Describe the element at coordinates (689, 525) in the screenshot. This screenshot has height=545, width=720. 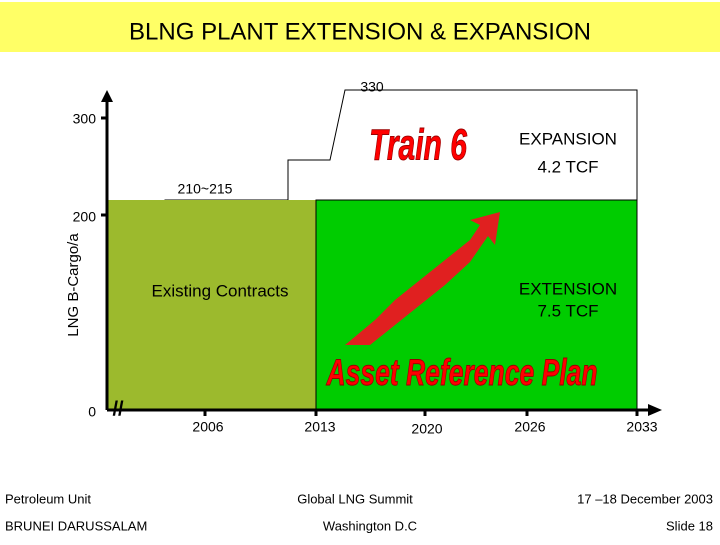
I see `footer-text: Slide 18` at that location.